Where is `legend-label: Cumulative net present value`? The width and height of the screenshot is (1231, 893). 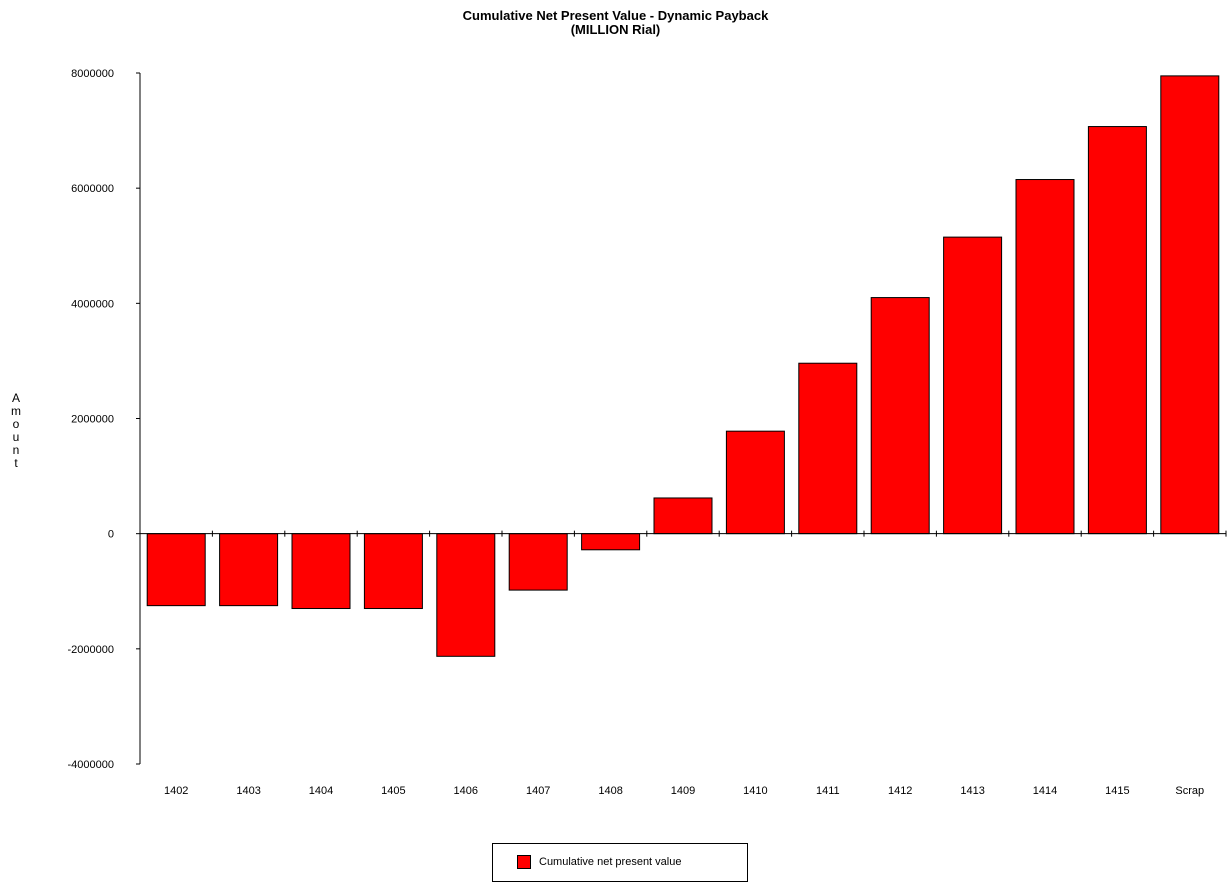 legend-label: Cumulative net present value is located at coordinates (610, 862).